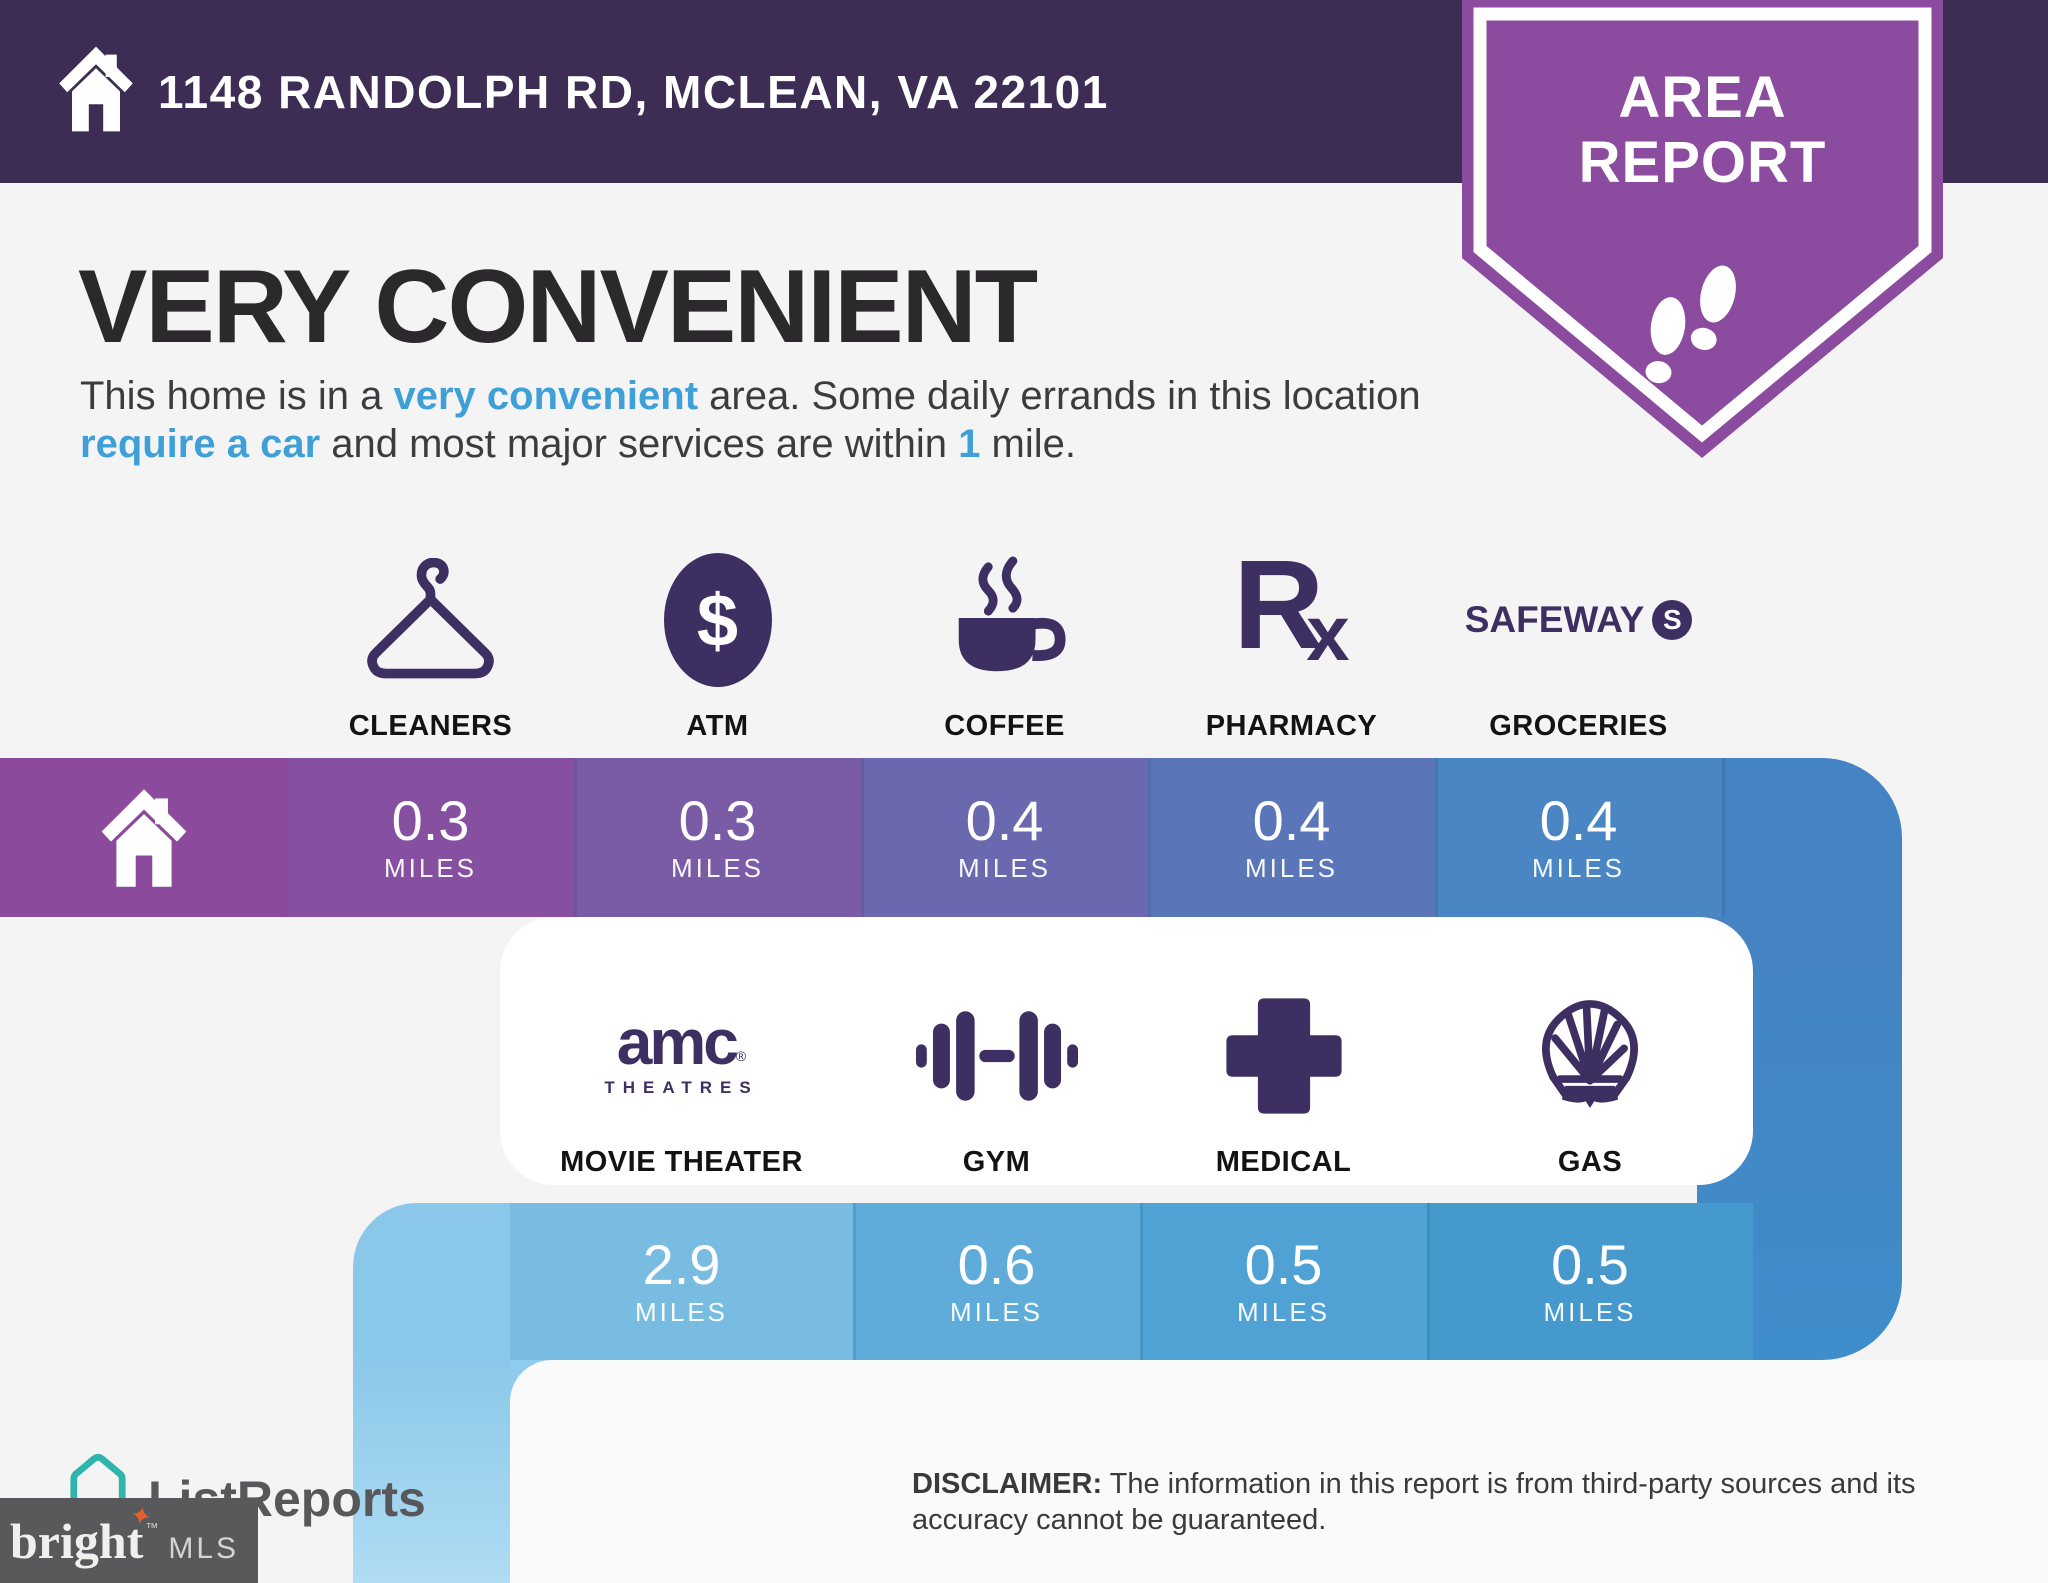 This screenshot has width=2048, height=1583. What do you see at coordinates (717, 726) in the screenshot?
I see `poi-label: ATM` at bounding box center [717, 726].